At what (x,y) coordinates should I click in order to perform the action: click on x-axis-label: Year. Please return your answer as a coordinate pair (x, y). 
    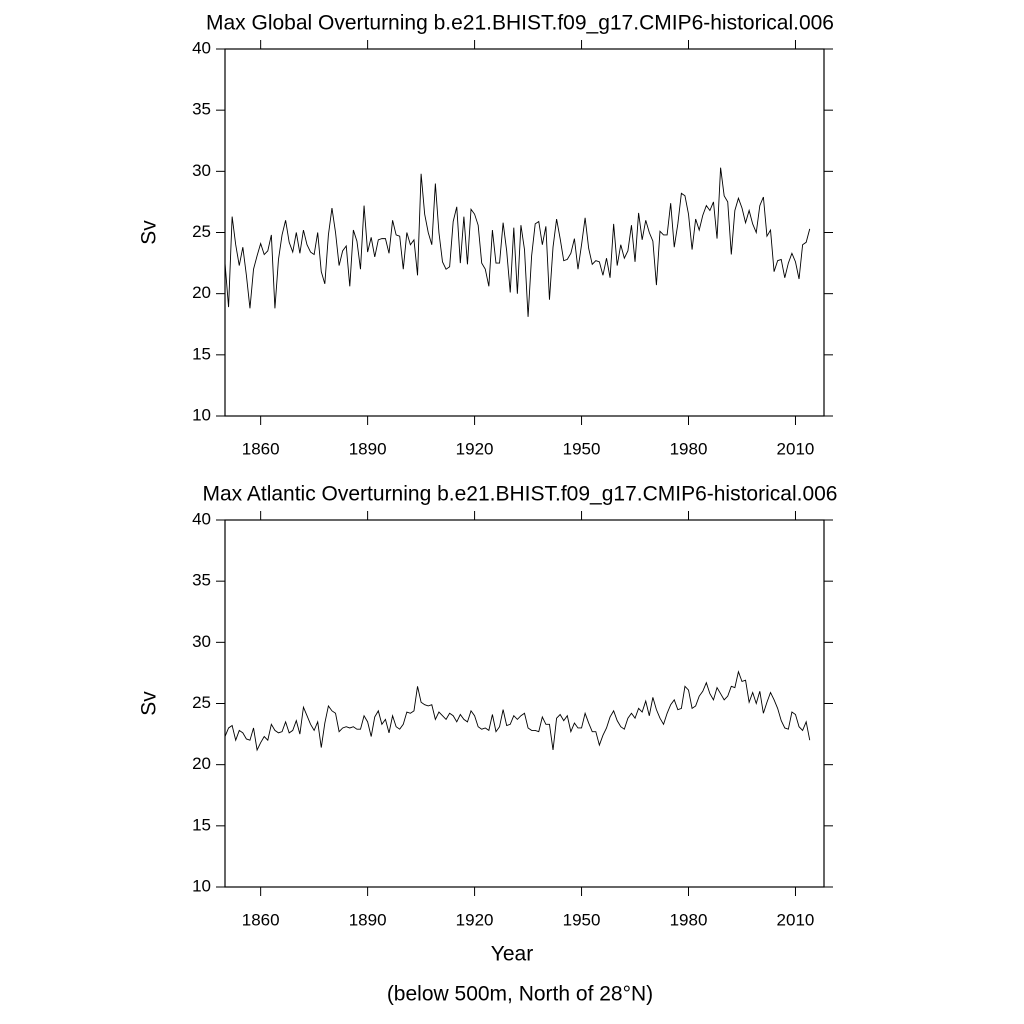
    Looking at the image, I should click on (512, 954).